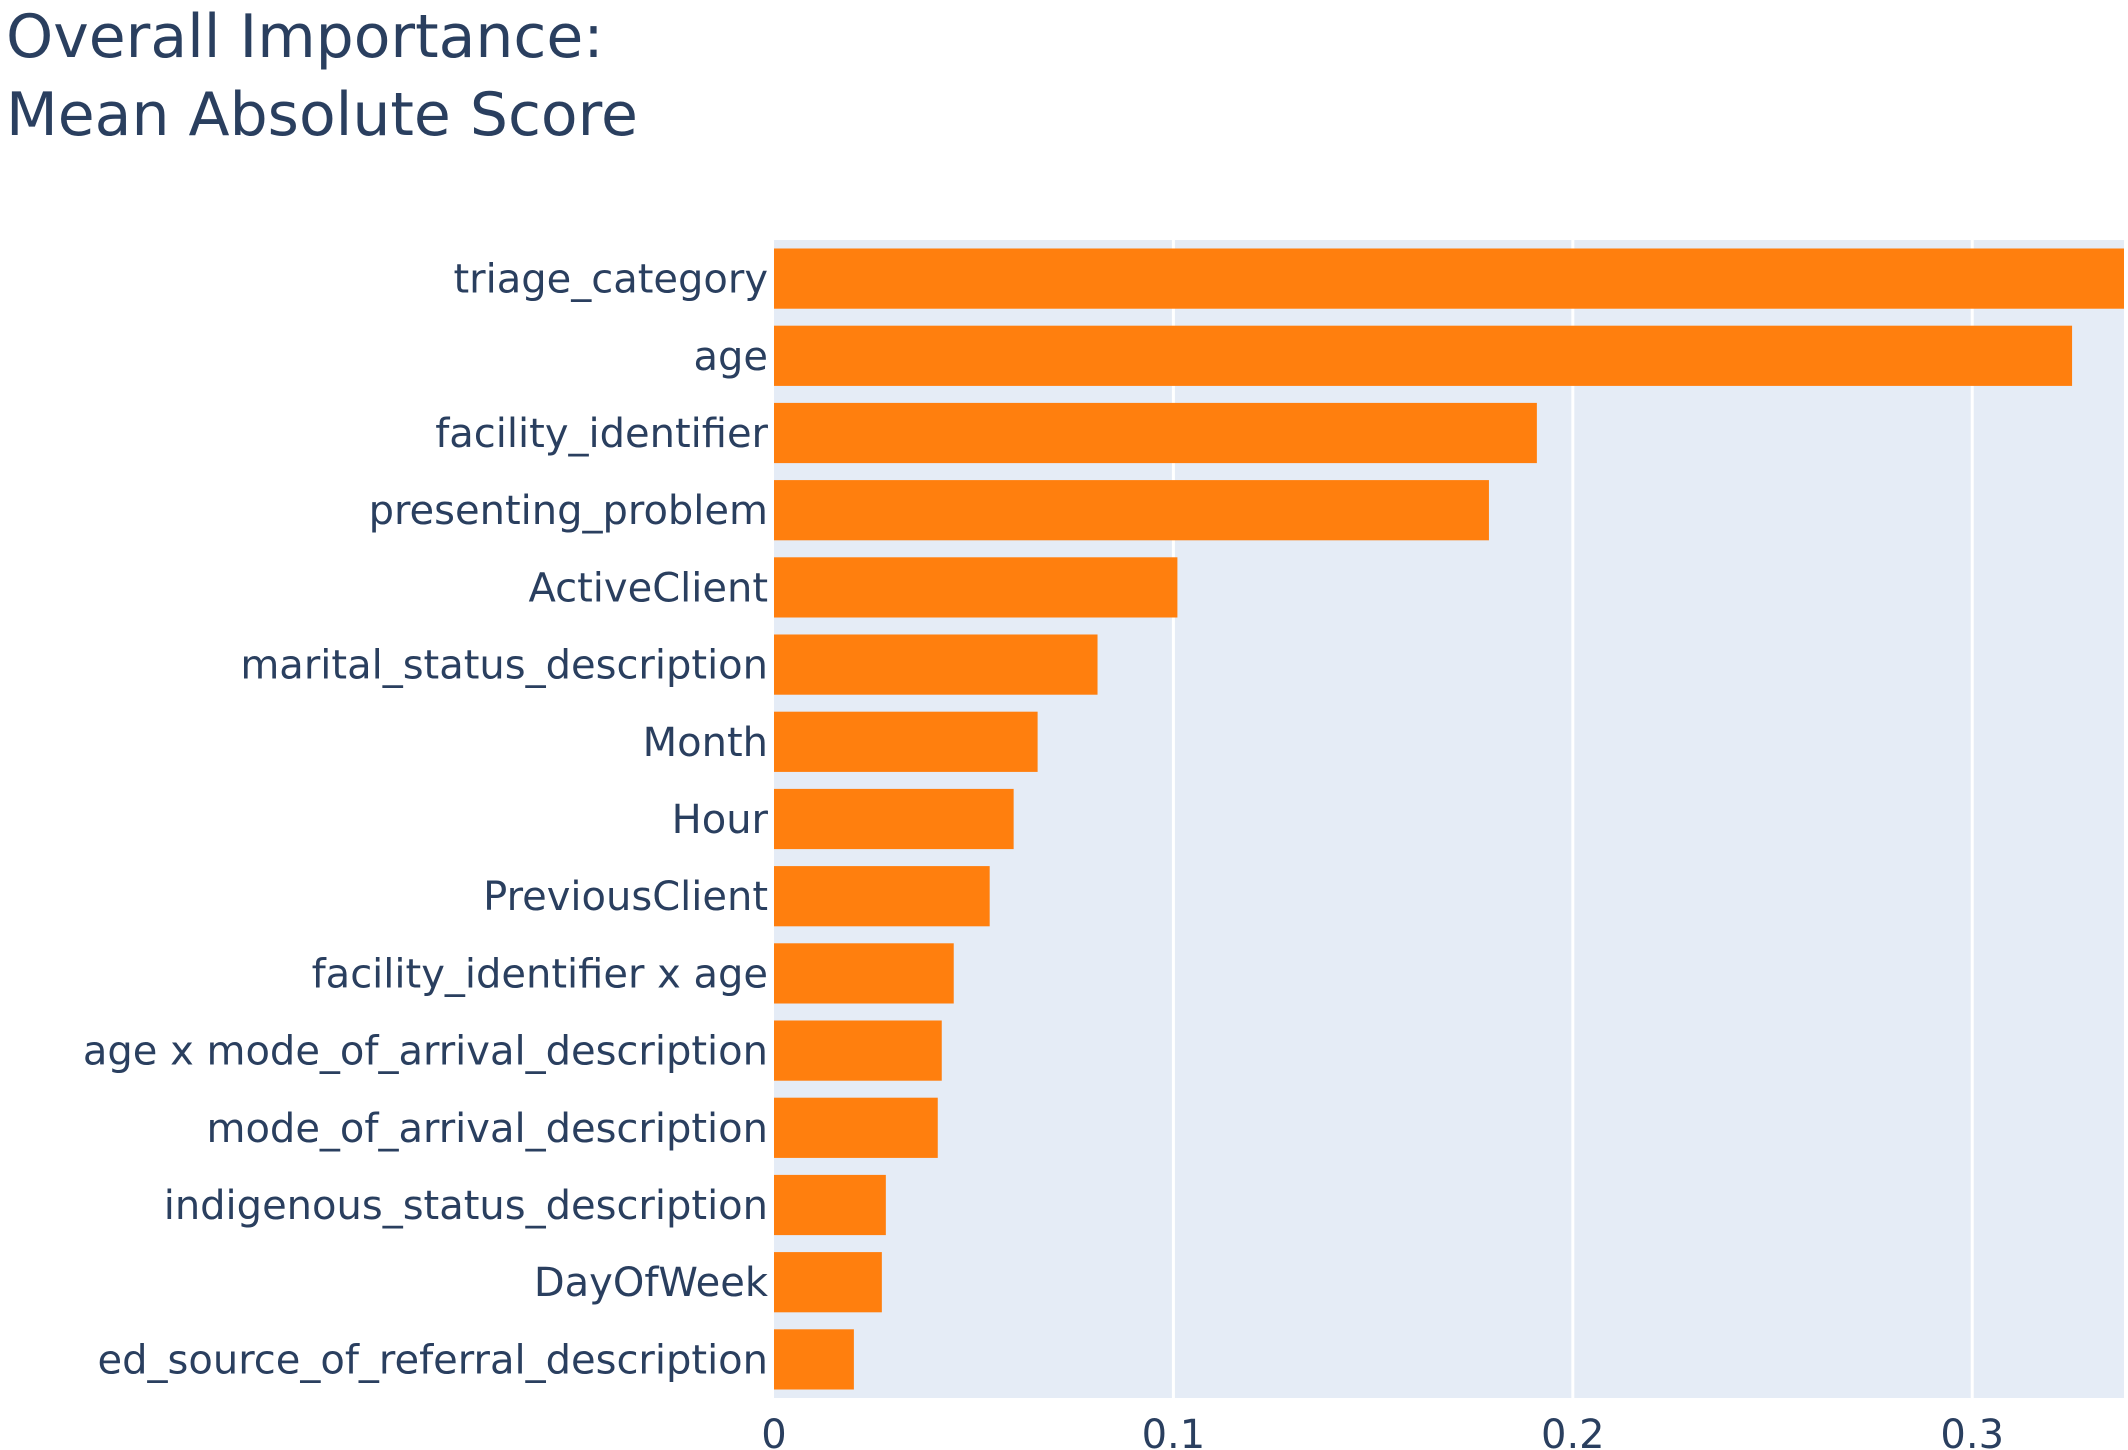  Describe the element at coordinates (504, 666) in the screenshot. I see `category-label: marital_status_description` at that location.